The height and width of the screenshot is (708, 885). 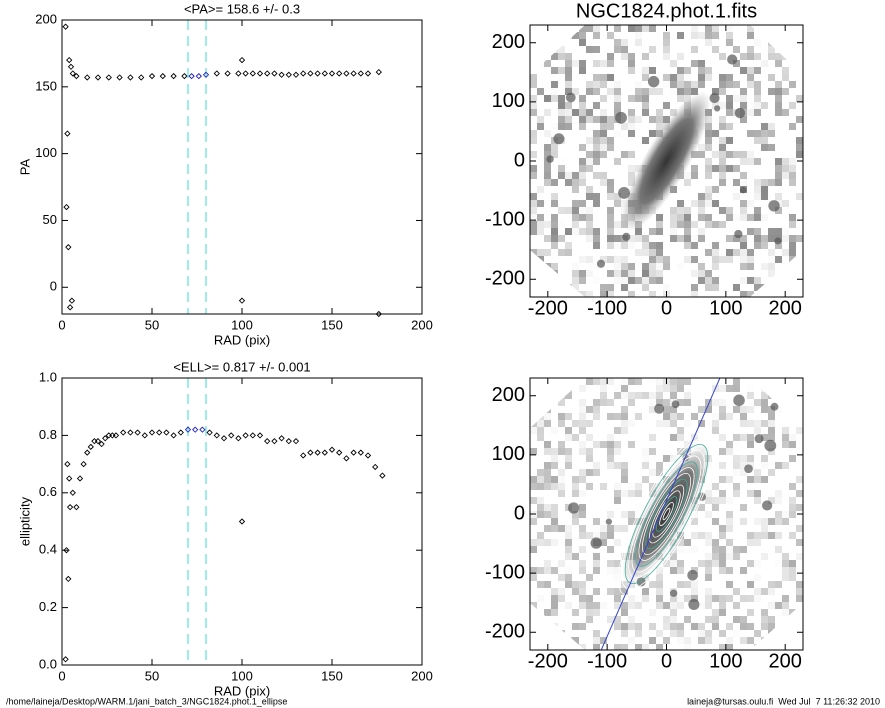 What do you see at coordinates (48, 434) in the screenshot?
I see `y-tick-label: 0.8` at bounding box center [48, 434].